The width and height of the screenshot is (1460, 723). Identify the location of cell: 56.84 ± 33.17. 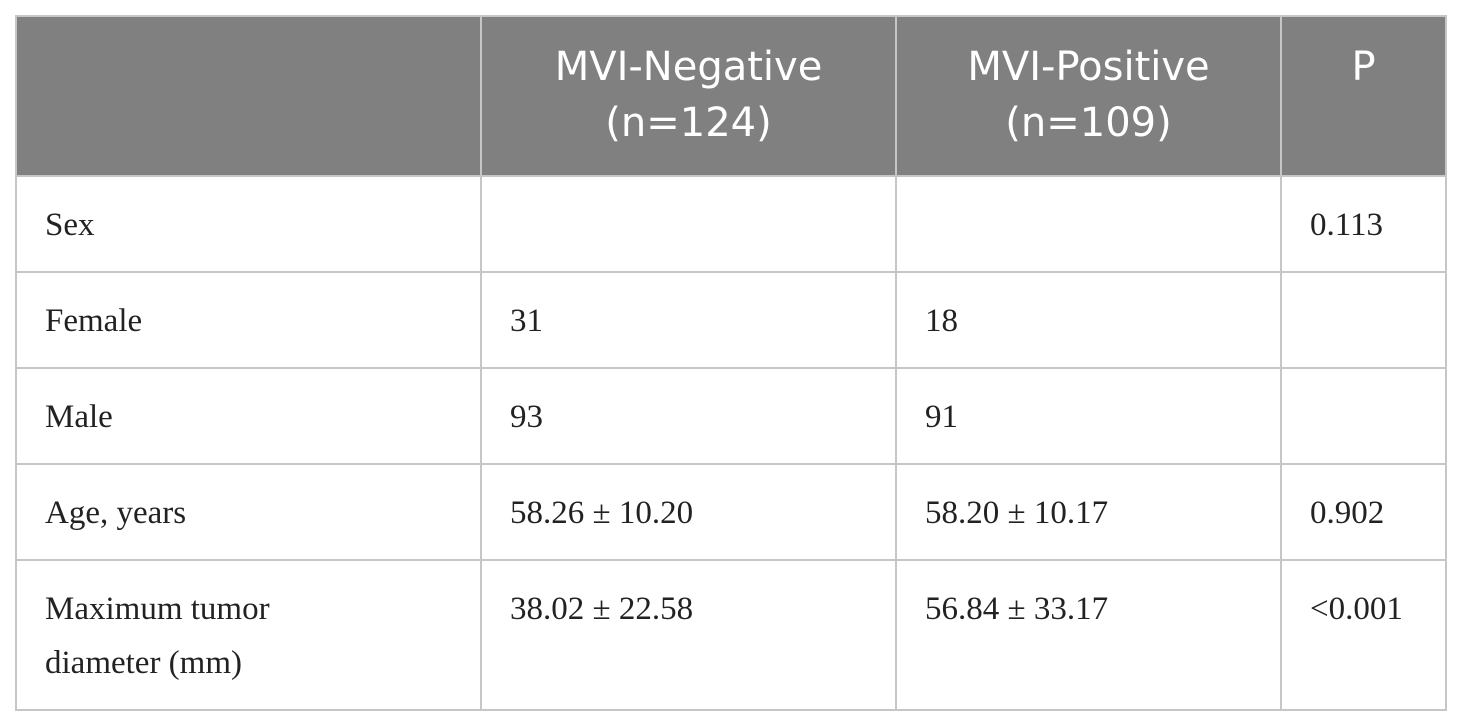
(1088, 635).